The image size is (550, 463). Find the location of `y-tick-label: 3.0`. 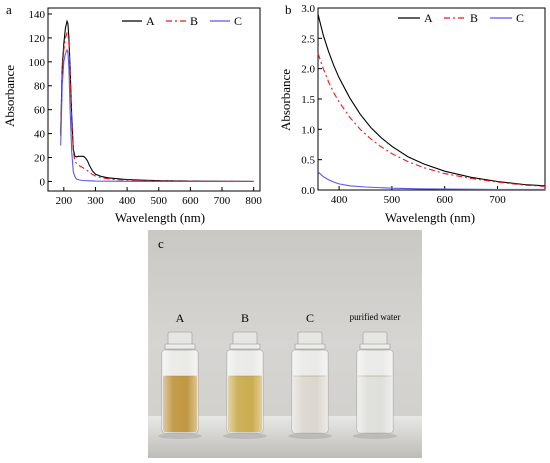

y-tick-label: 3.0 is located at coordinates (308, 9).